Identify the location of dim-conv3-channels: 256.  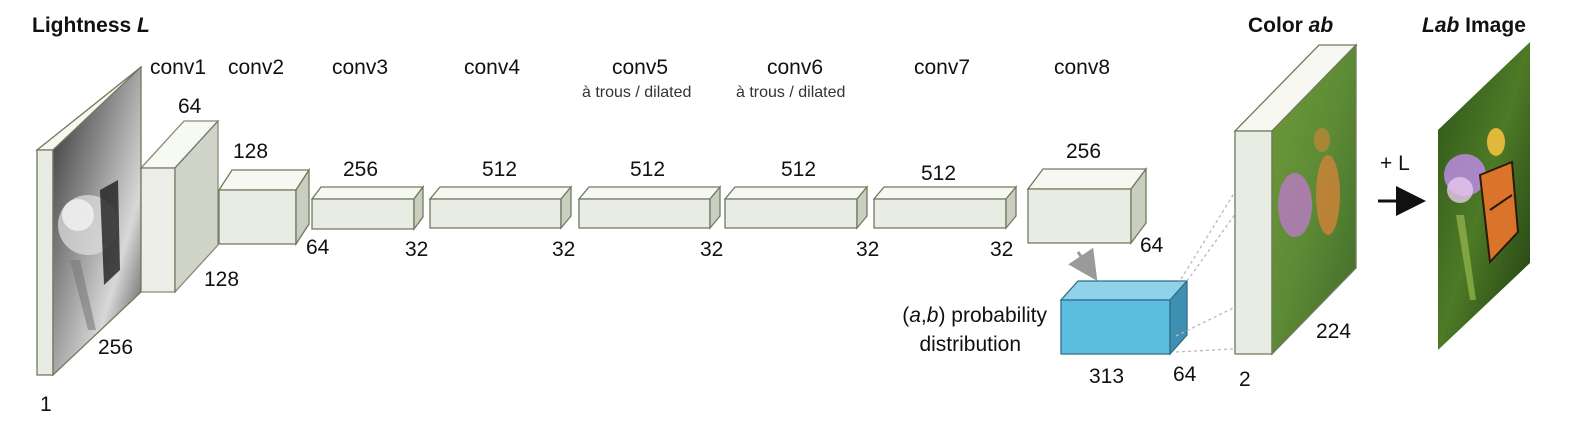
(360, 169).